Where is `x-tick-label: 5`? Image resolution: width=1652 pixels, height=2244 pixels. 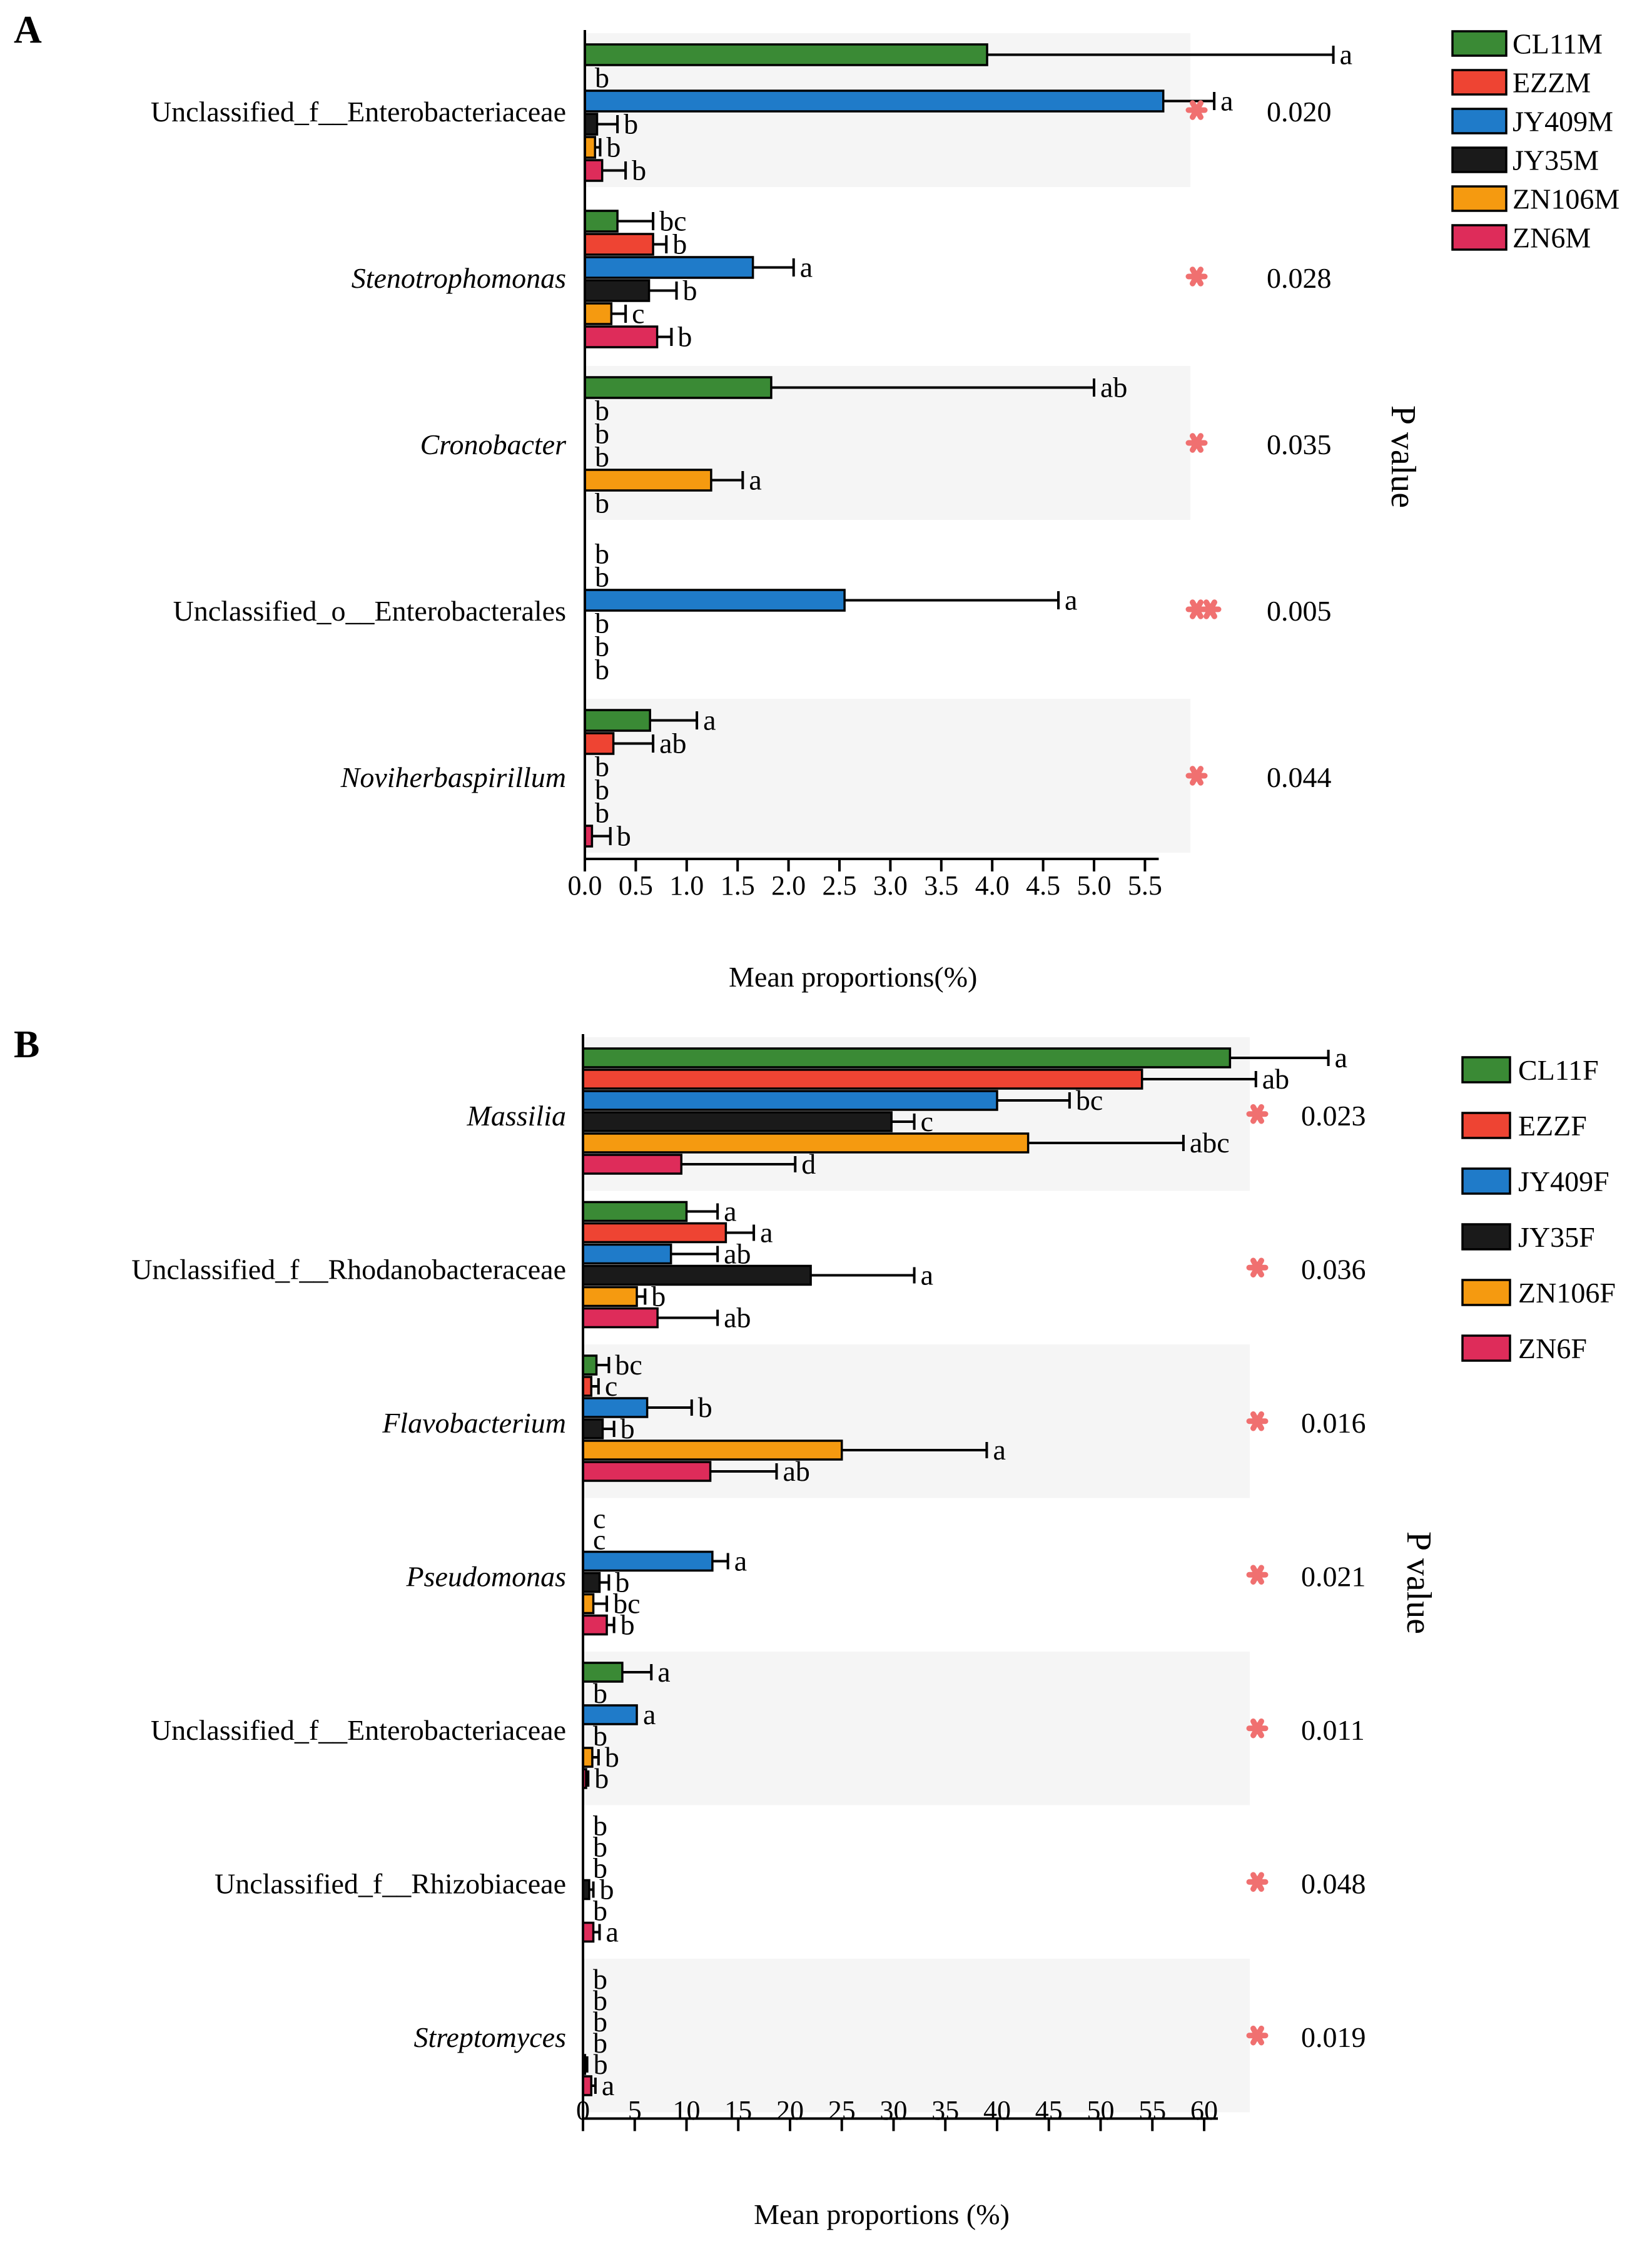
x-tick-label: 5 is located at coordinates (635, 2110).